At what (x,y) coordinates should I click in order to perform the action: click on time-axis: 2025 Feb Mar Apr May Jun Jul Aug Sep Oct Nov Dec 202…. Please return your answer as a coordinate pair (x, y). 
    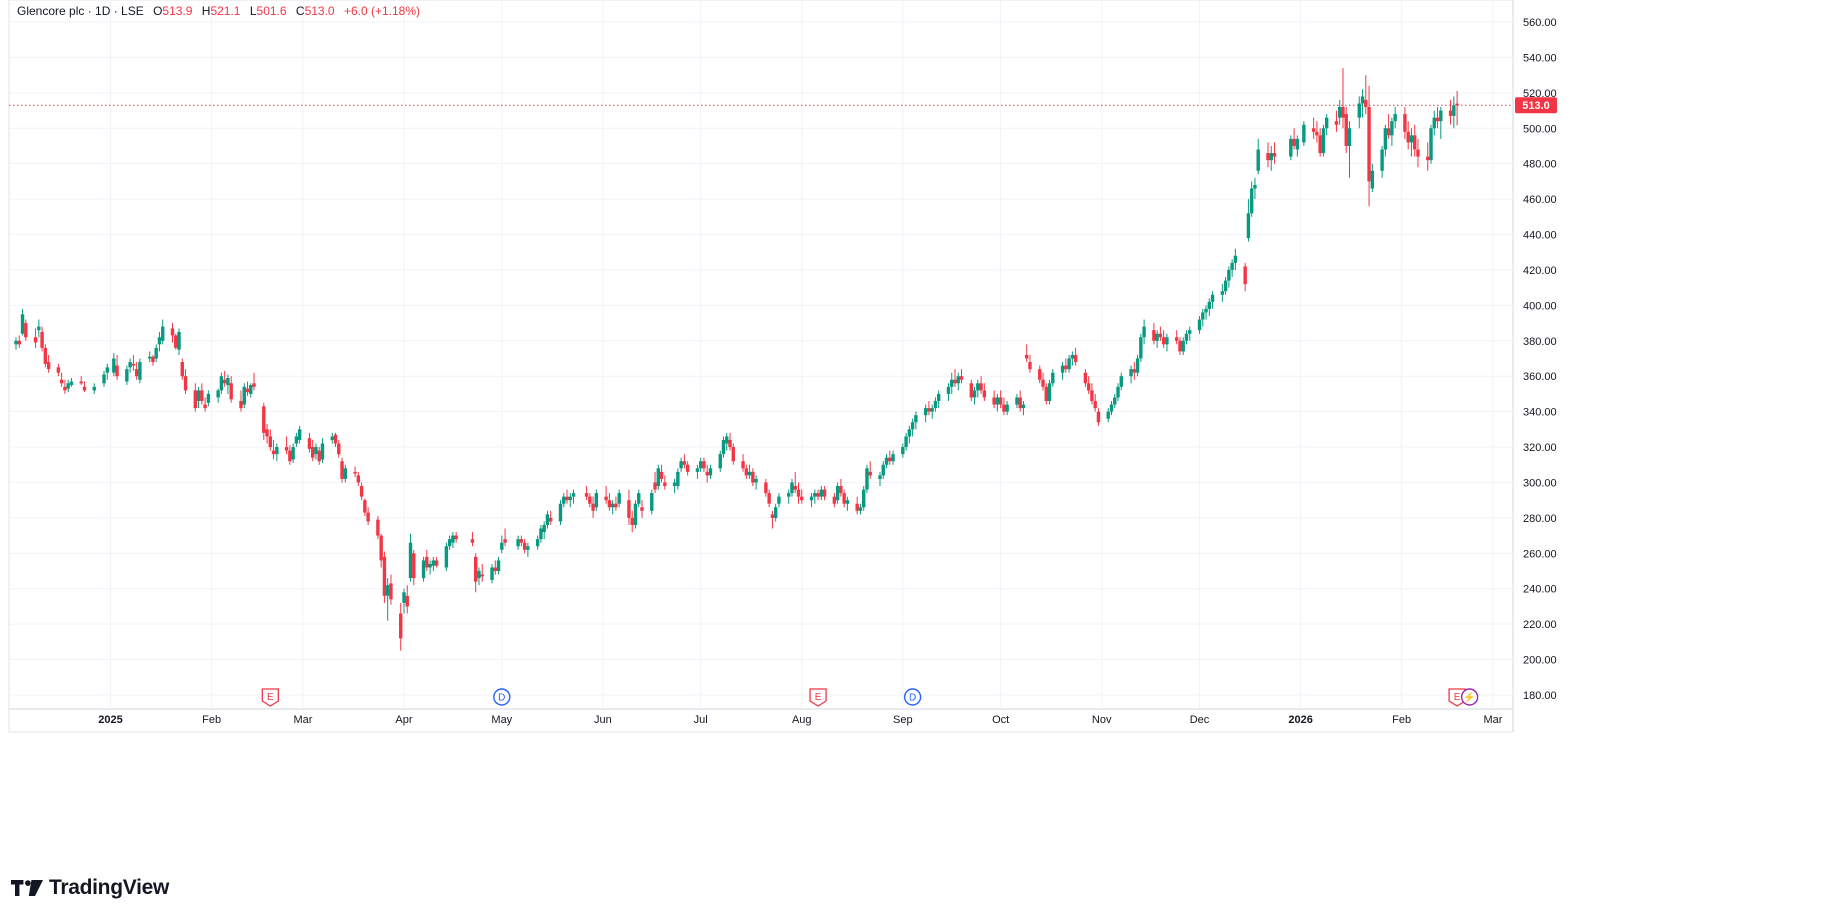
    Looking at the image, I should click on (800, 720).